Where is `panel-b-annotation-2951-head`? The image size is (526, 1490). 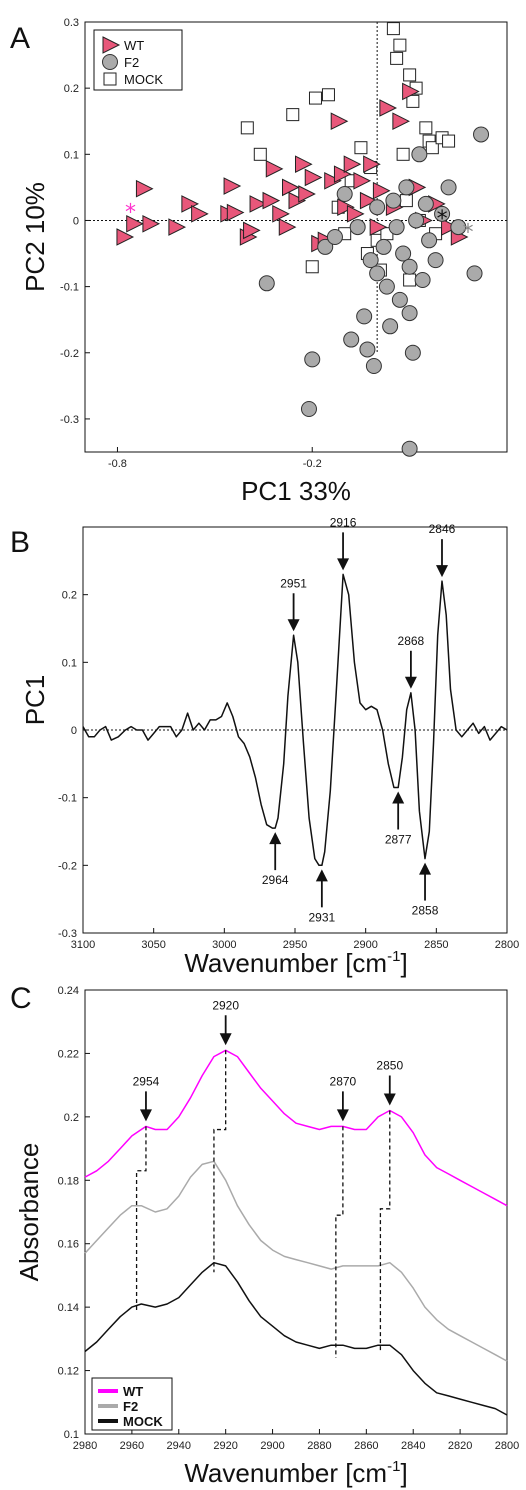 panel-b-annotation-2951-head is located at coordinates (293, 625).